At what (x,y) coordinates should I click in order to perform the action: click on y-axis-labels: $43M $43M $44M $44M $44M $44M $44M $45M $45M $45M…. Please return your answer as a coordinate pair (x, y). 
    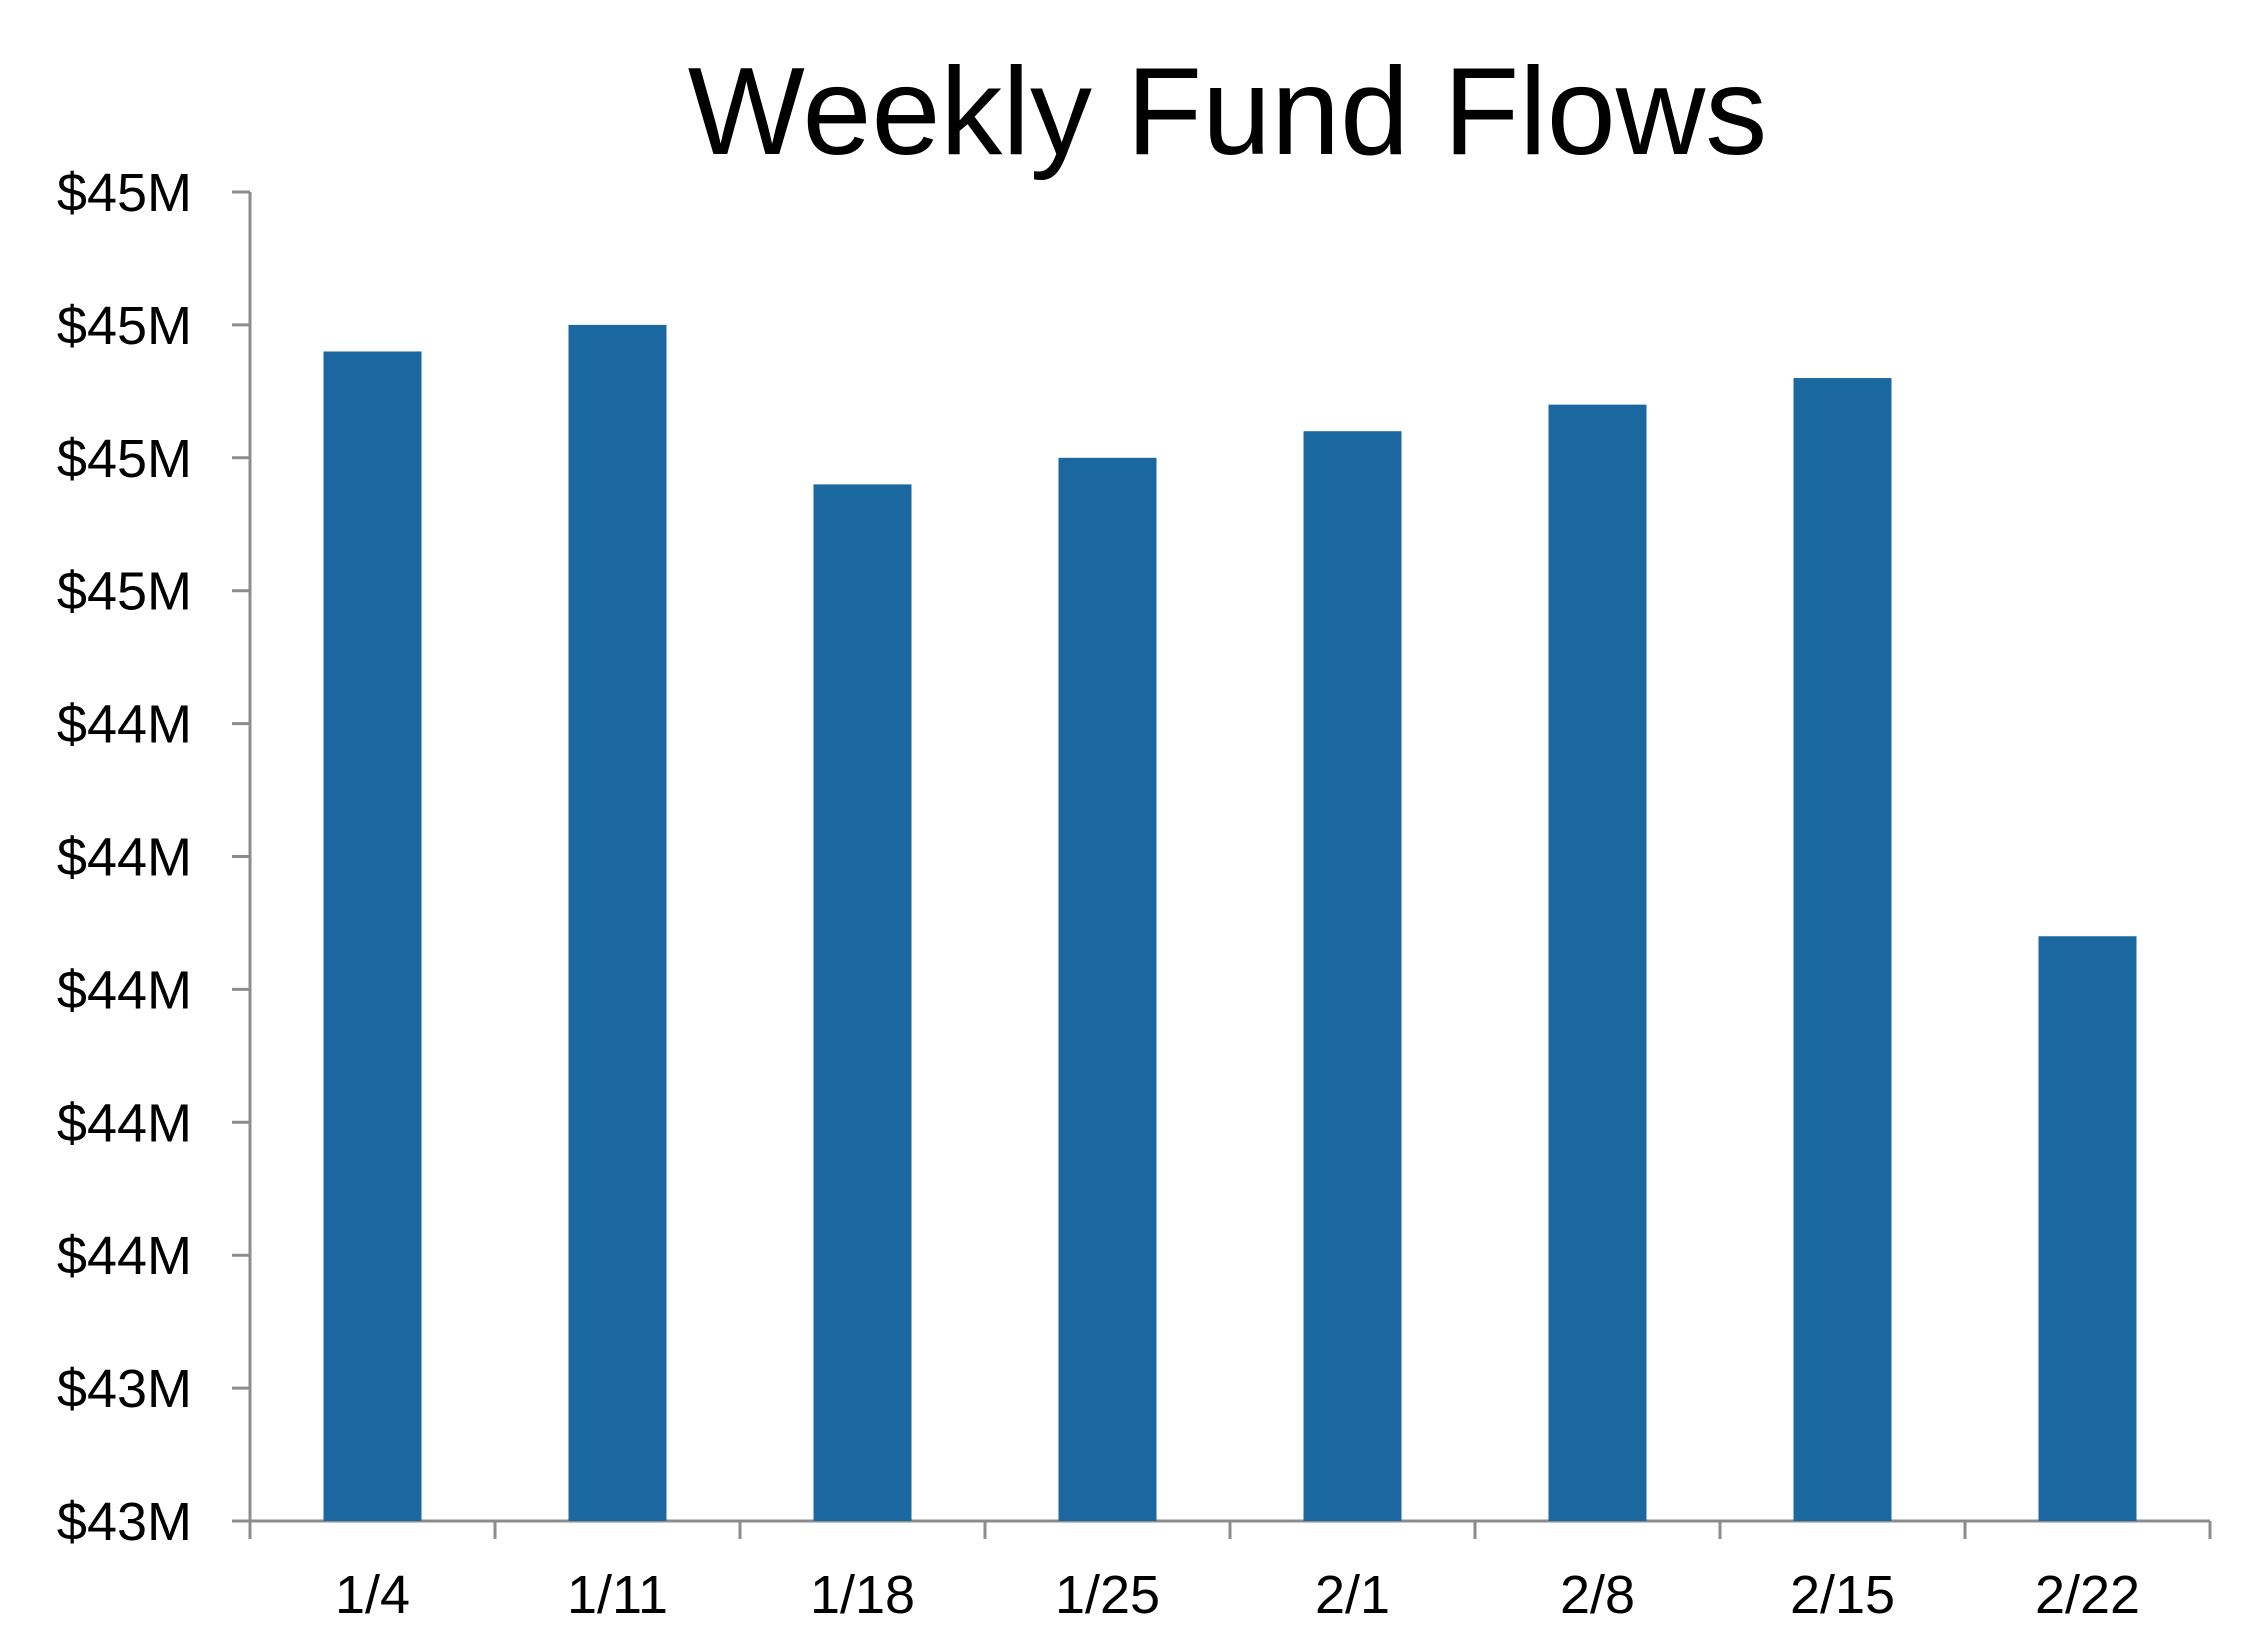
    Looking at the image, I should click on (124, 857).